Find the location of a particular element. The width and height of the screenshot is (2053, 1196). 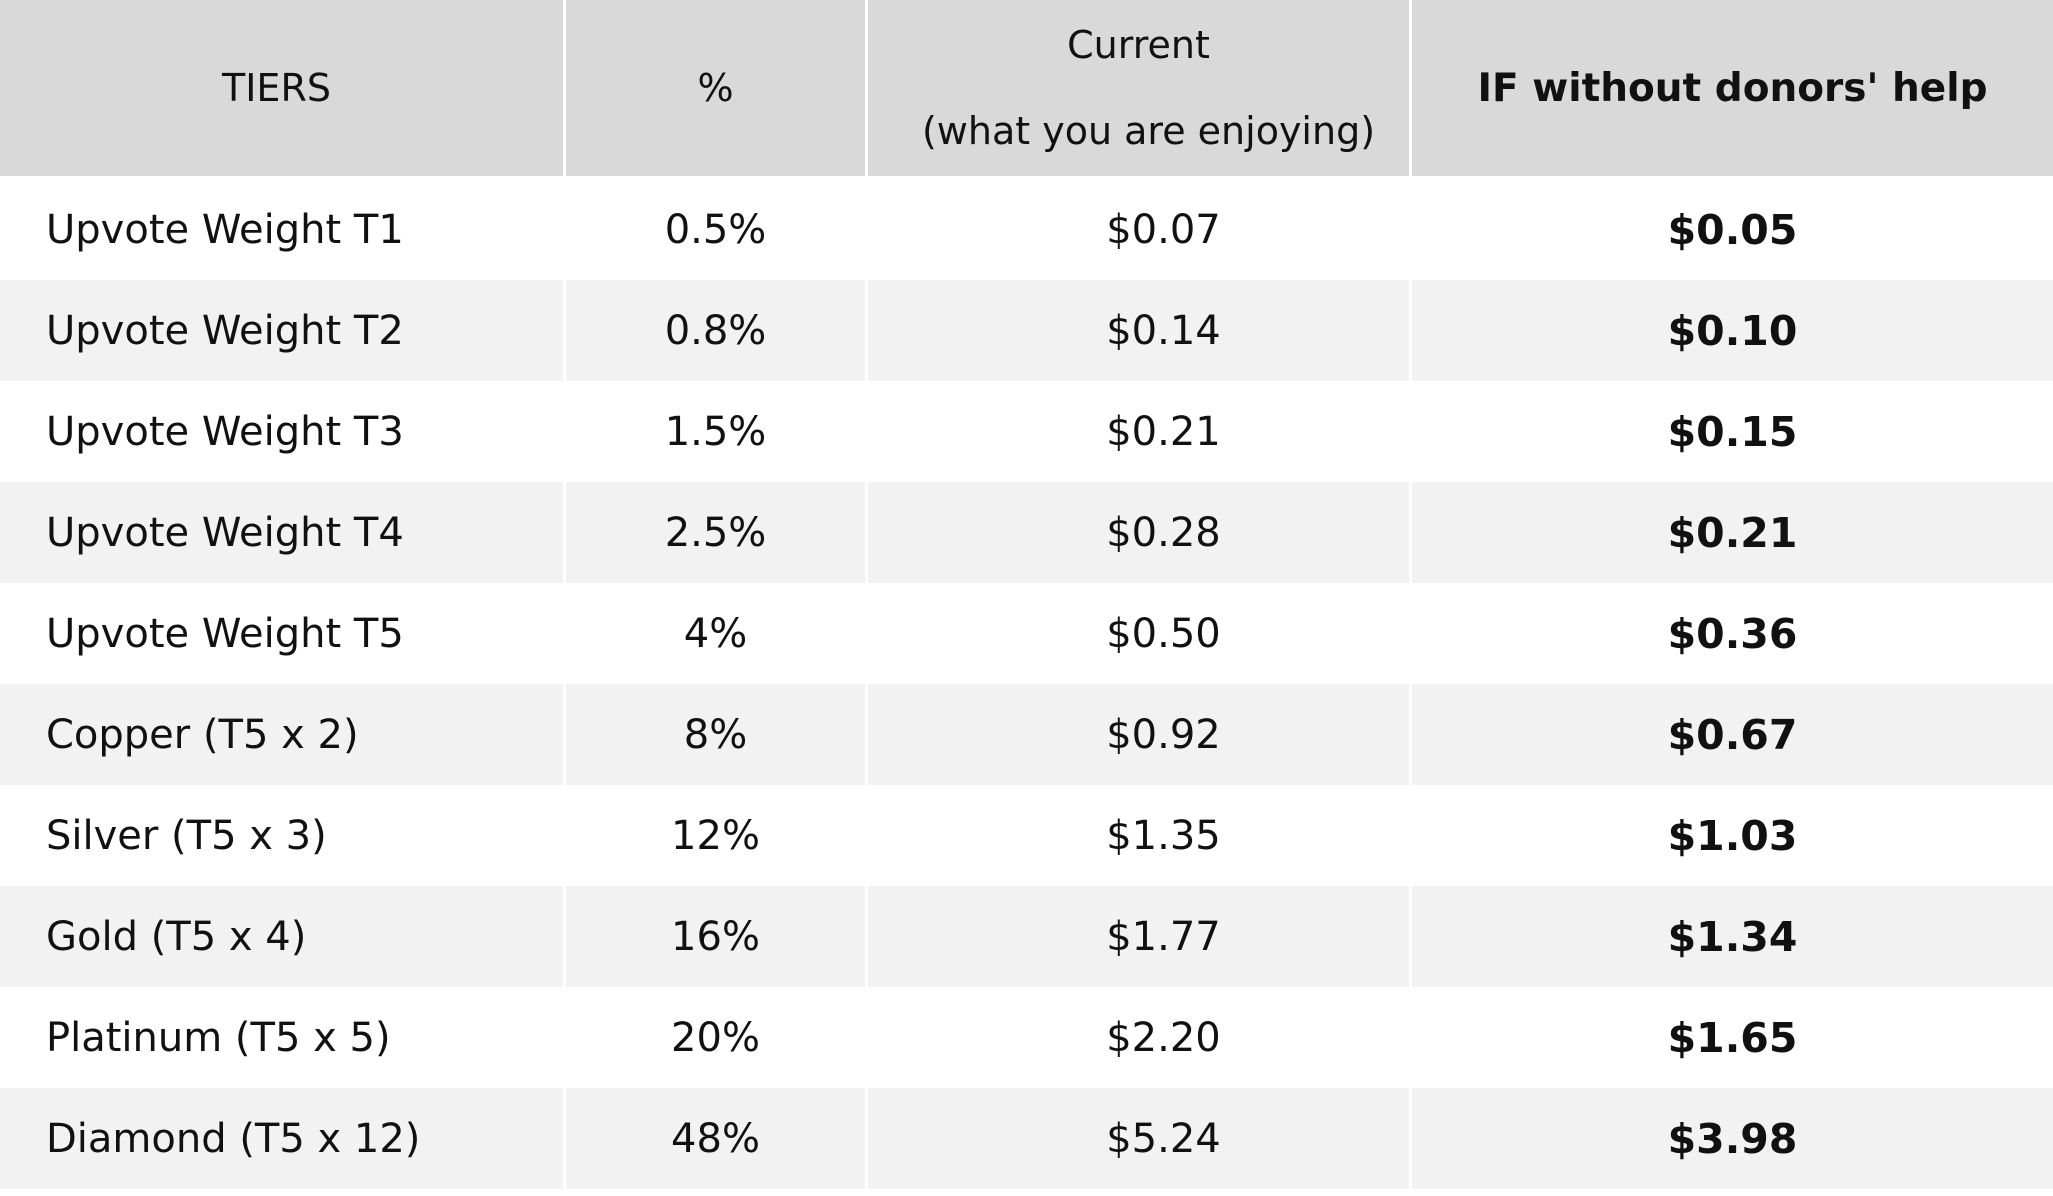

current-cell: $0.14 is located at coordinates (1140, 330).